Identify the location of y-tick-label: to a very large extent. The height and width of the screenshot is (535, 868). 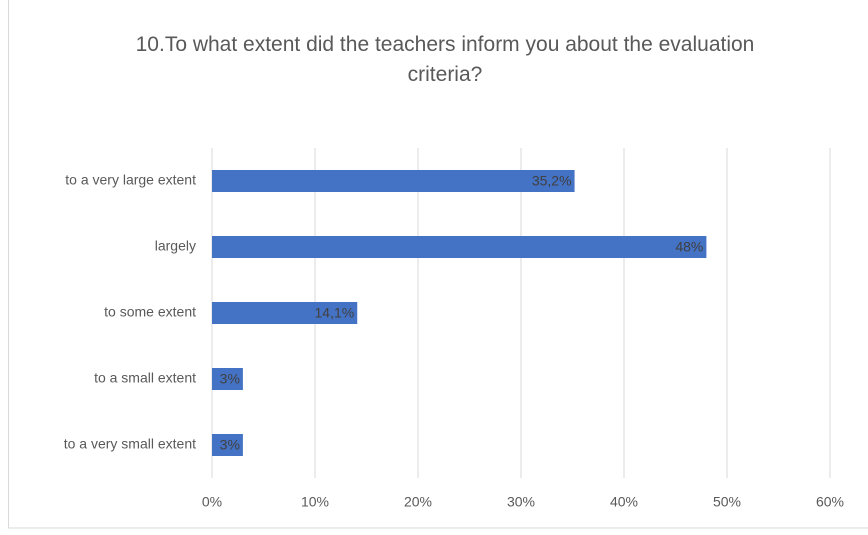
(130, 180).